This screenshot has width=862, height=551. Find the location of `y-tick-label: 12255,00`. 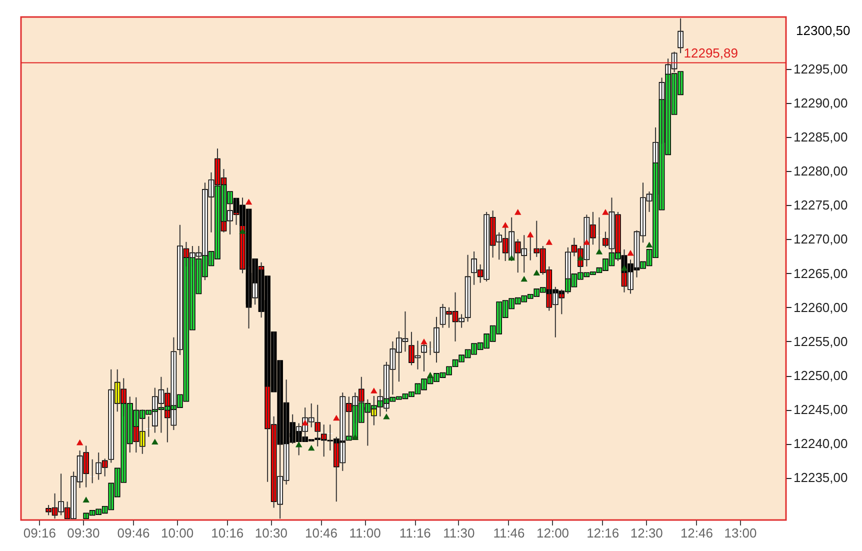

y-tick-label: 12255,00 is located at coordinates (821, 341).